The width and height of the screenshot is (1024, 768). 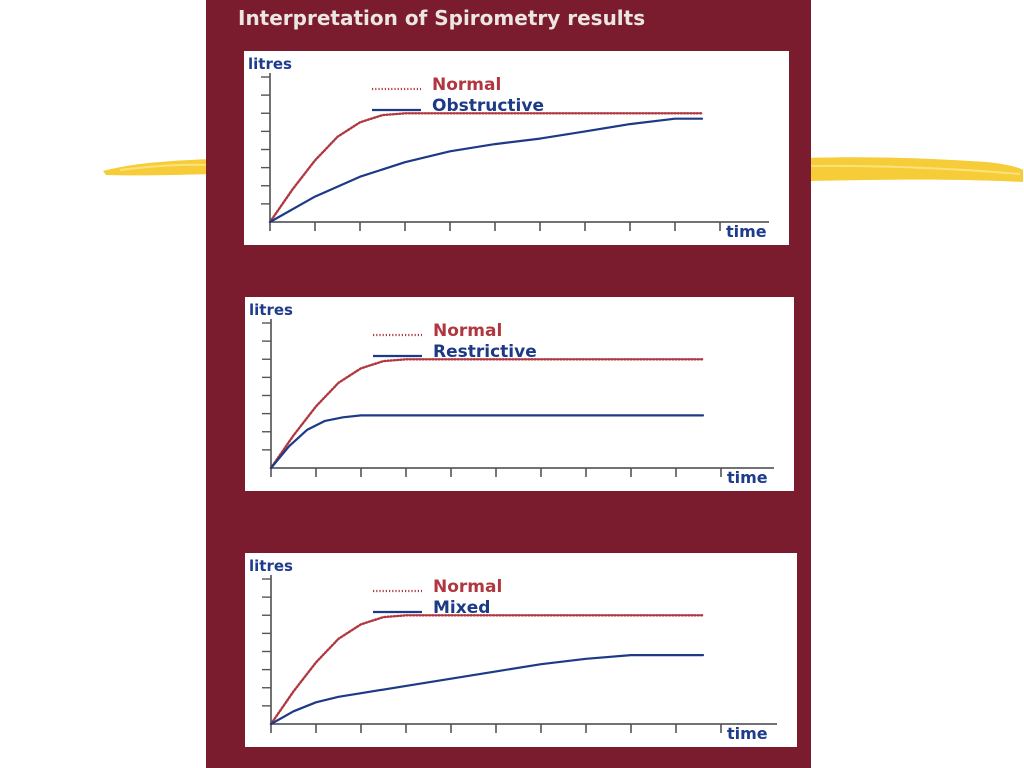 I want to click on legend-label-obstructive: Obstructive, so click(x=488, y=106).